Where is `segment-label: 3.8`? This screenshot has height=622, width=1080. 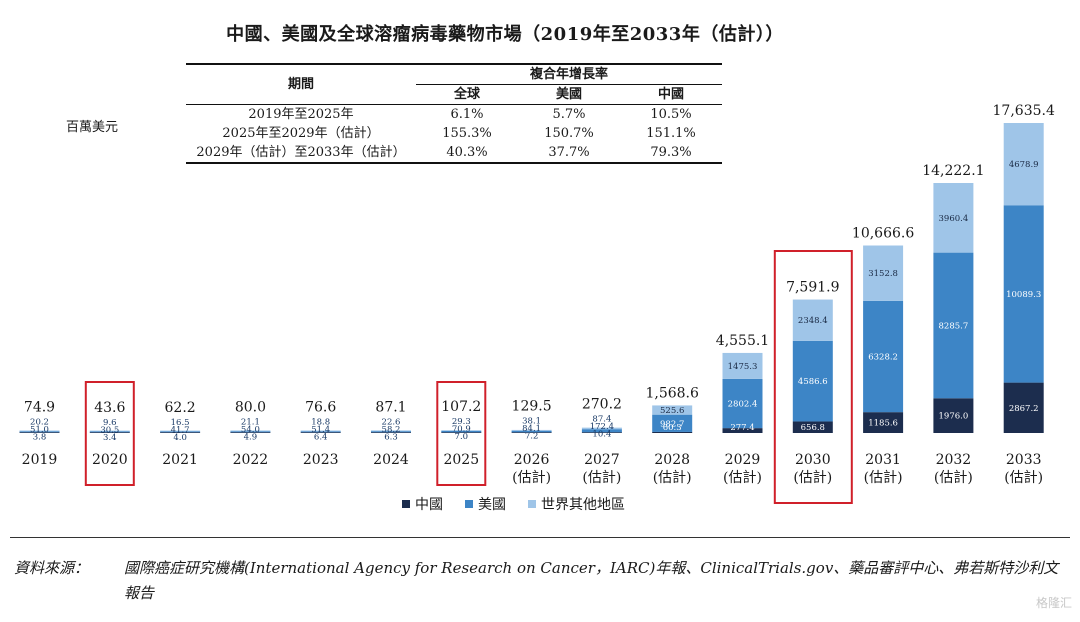
segment-label: 3.8 is located at coordinates (40, 438).